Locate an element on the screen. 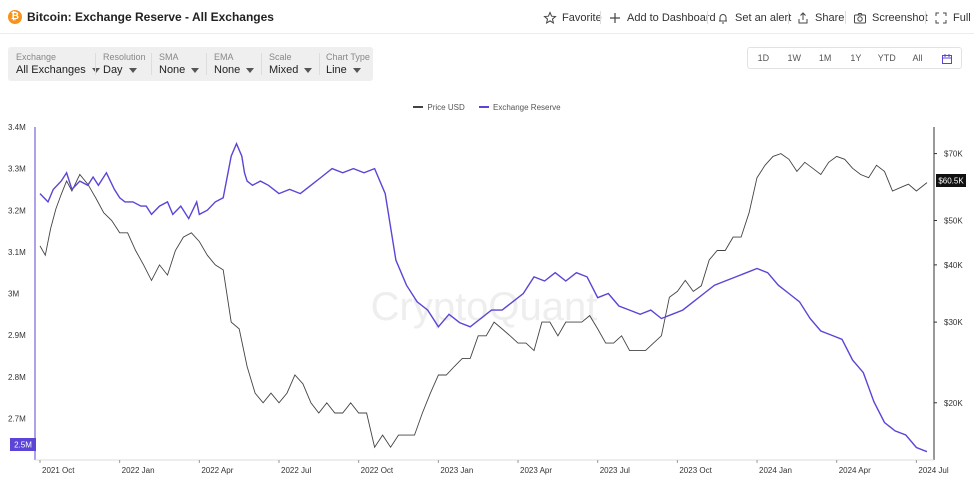 Image resolution: width=974 pixels, height=489 pixels. chart-type-select: Chart Type Line is located at coordinates (348, 64).